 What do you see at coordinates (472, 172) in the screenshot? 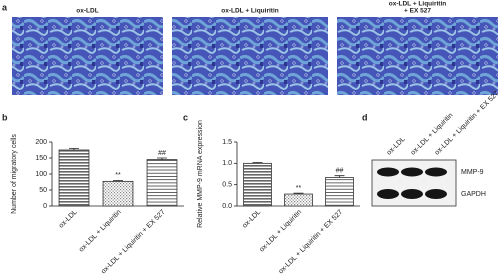
I see `blot-row-label: MMP-9` at bounding box center [472, 172].